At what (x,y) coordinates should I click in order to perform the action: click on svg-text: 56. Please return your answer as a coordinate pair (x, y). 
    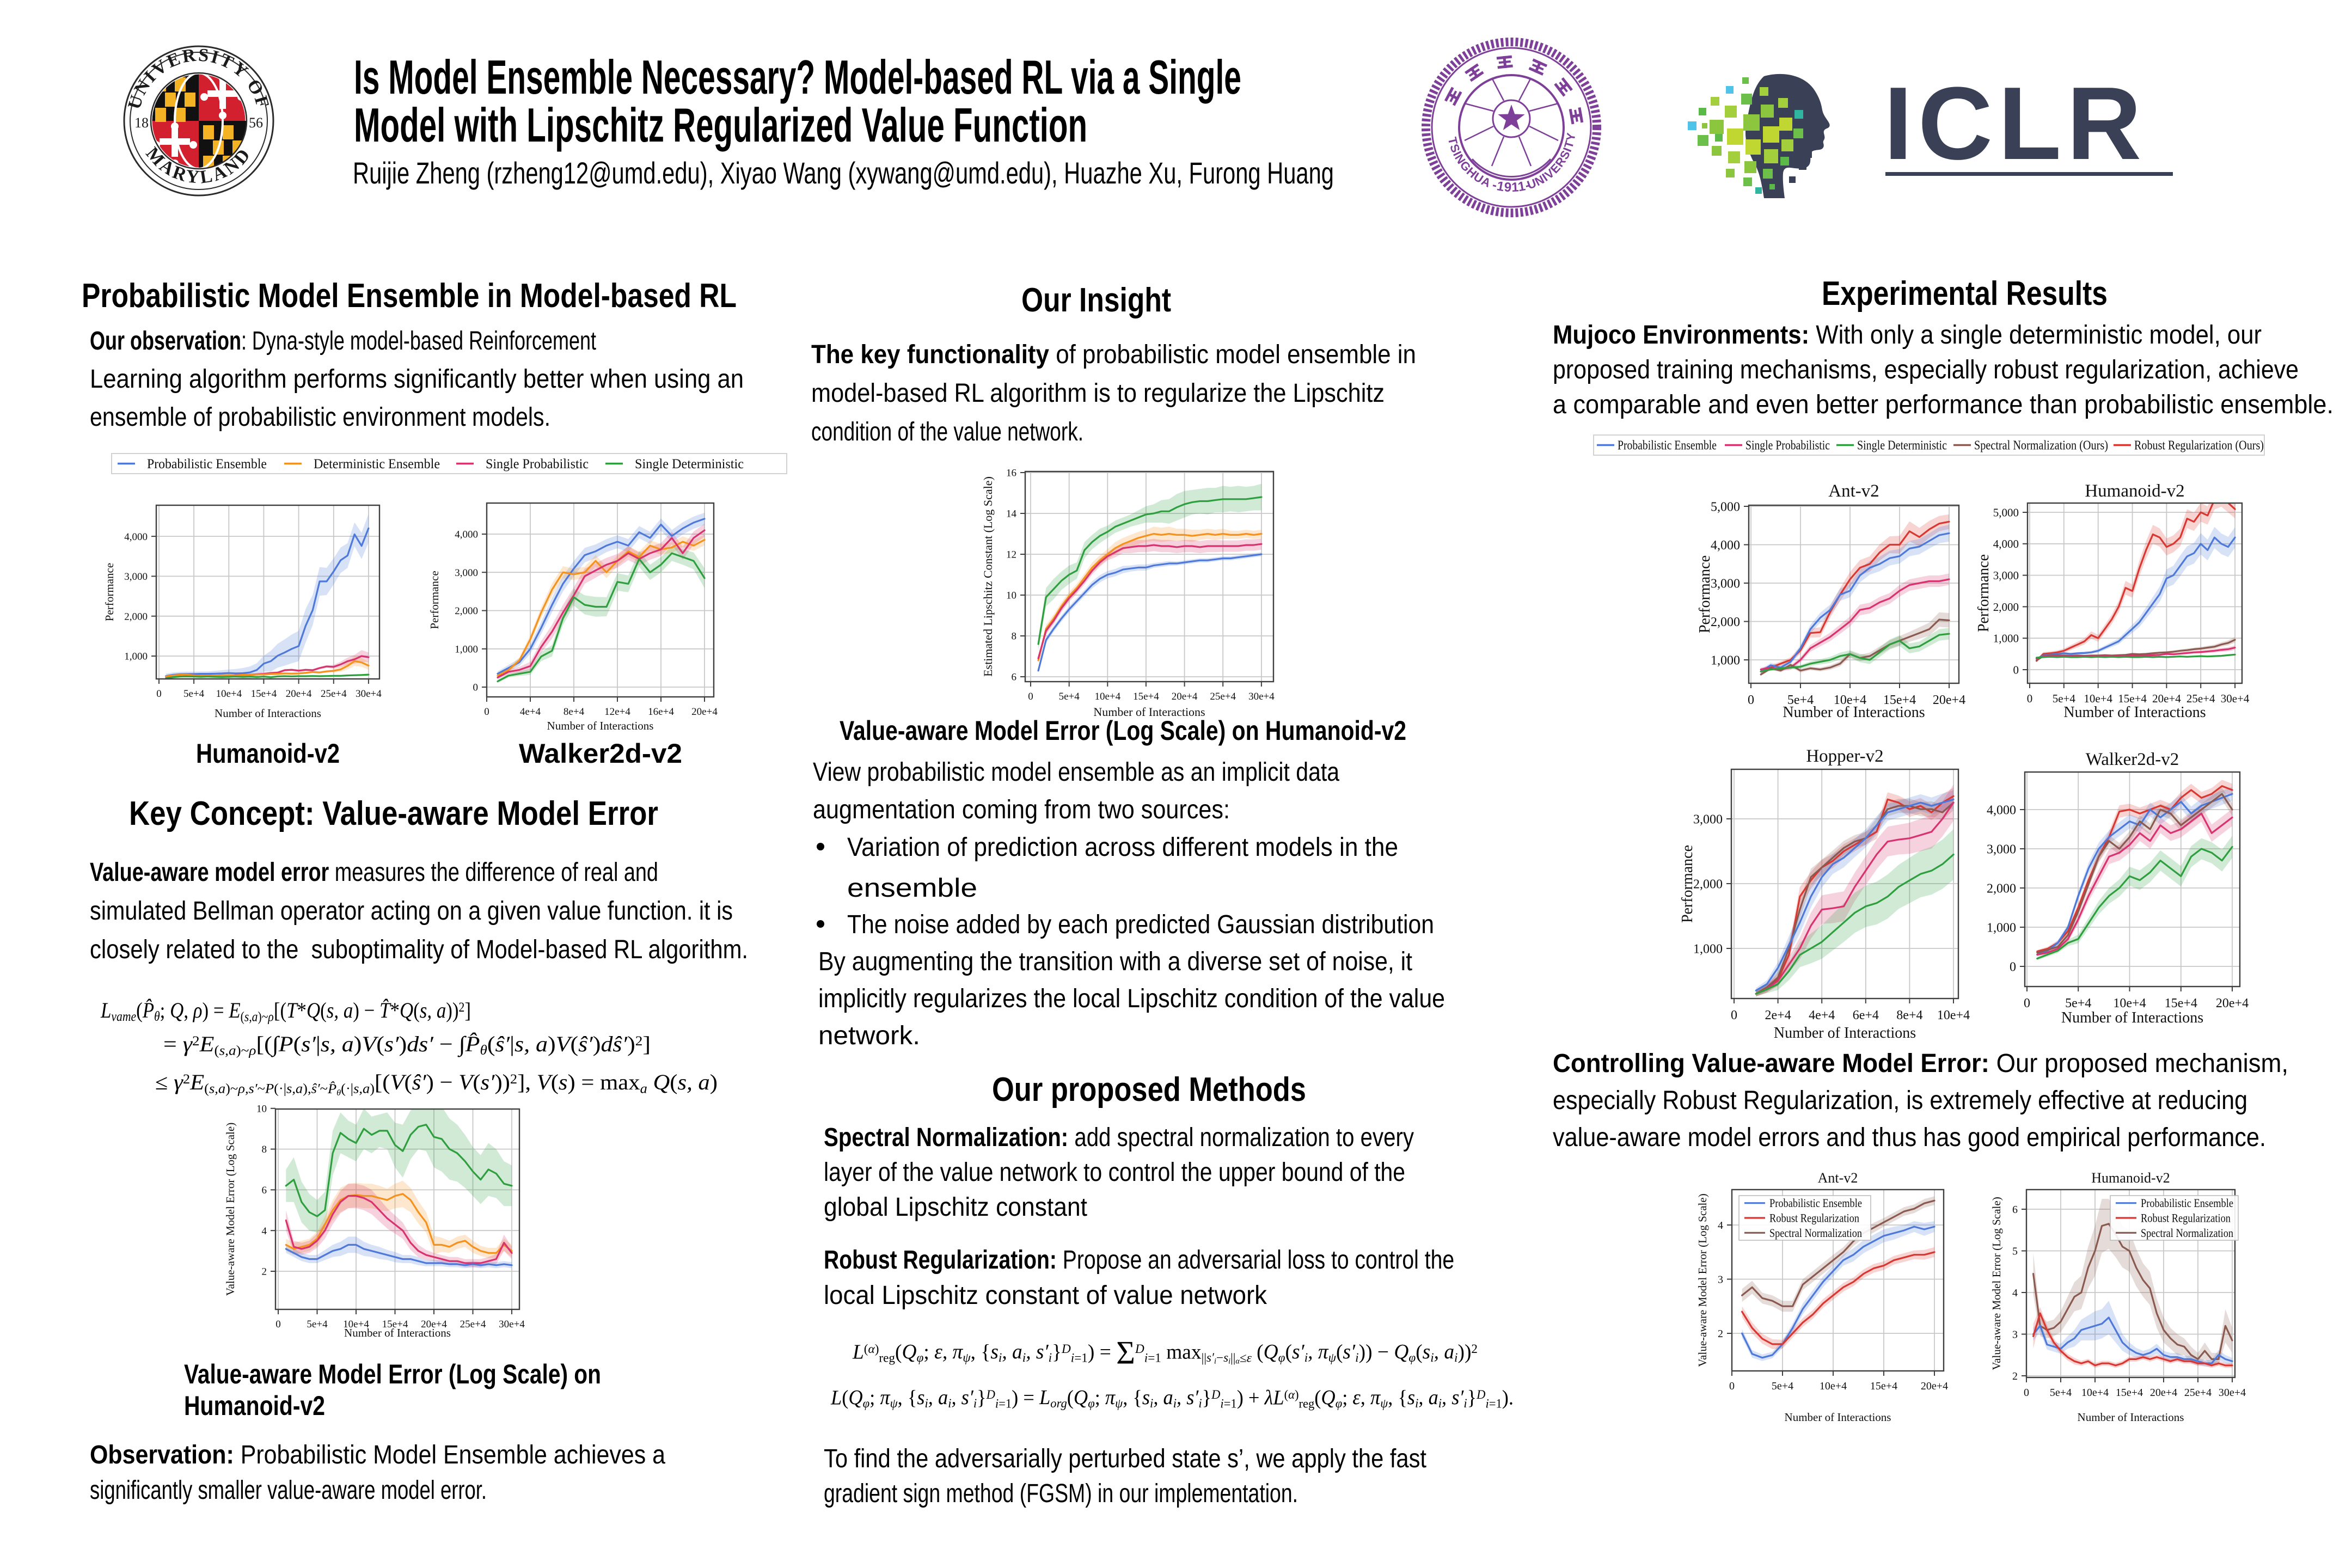
    Looking at the image, I should click on (256, 123).